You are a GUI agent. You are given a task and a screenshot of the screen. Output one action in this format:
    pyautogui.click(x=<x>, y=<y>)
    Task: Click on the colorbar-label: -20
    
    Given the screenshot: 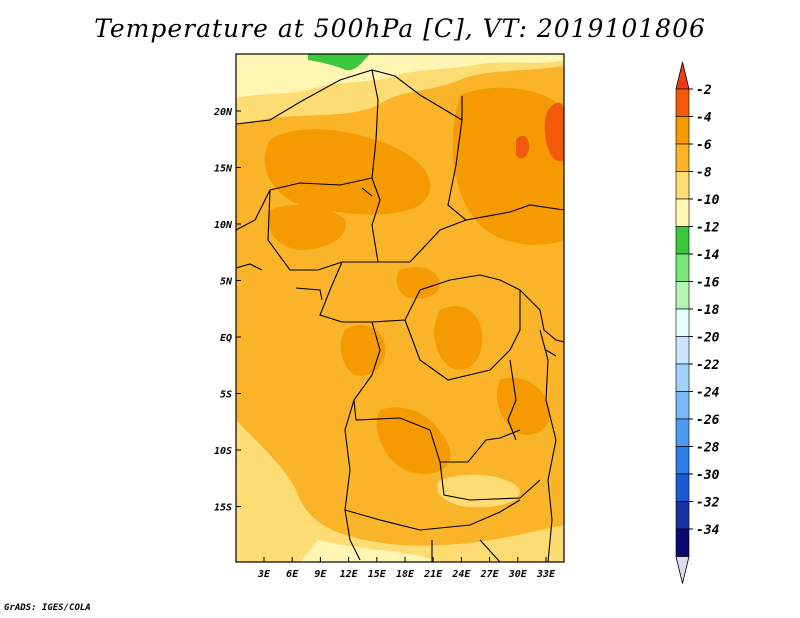 What is the action you would take?
    pyautogui.click(x=708, y=338)
    